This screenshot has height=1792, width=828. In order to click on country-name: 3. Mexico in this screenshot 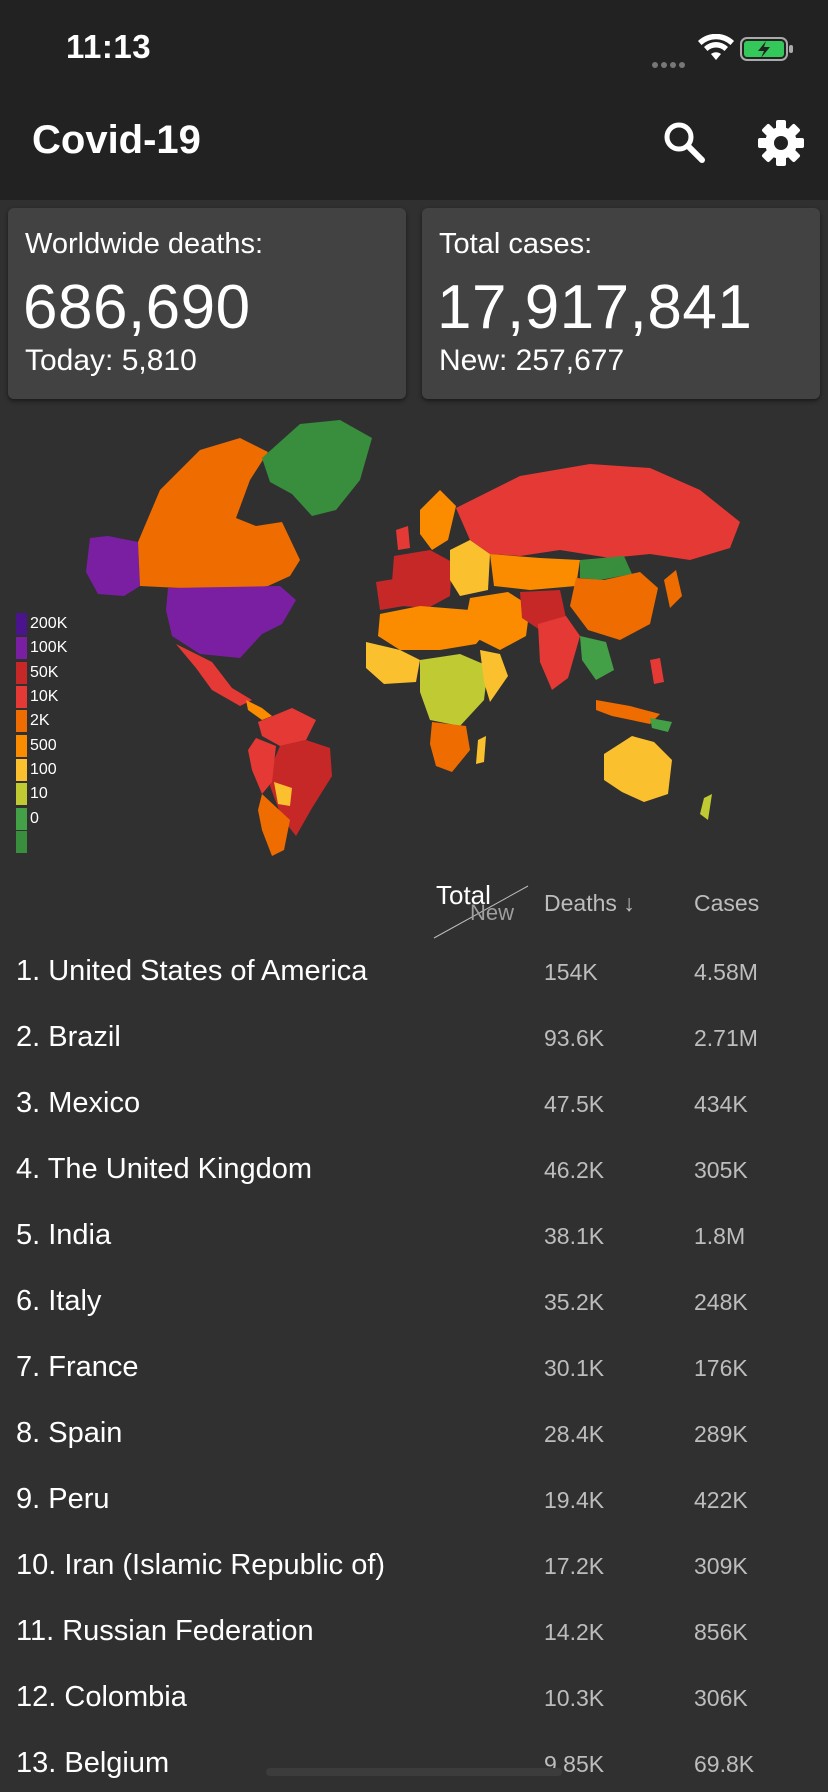, I will do `click(78, 1103)`.